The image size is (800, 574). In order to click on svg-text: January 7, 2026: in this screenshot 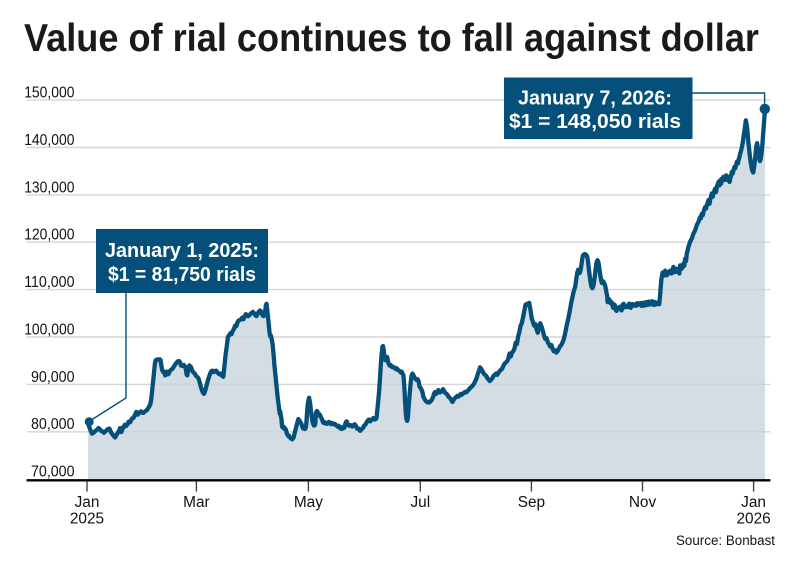, I will do `click(595, 98)`.